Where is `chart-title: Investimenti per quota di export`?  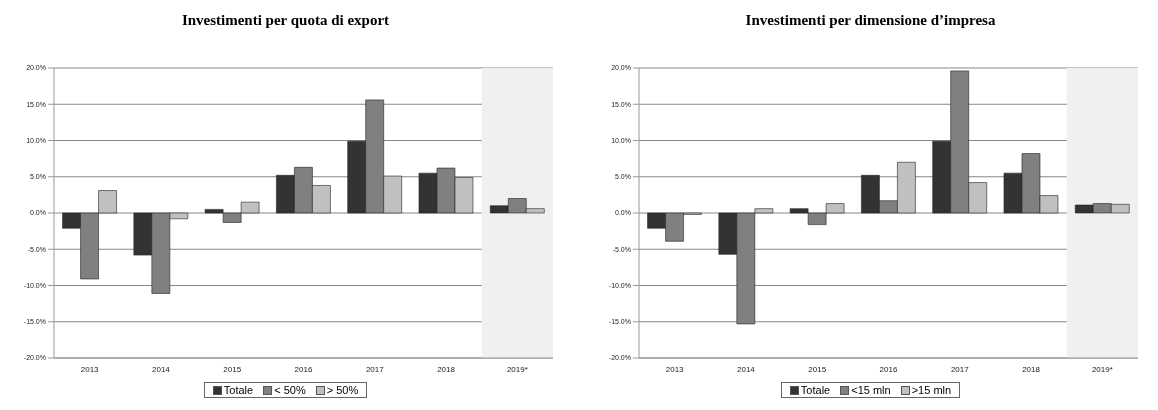 chart-title: Investimenti per quota di export is located at coordinates (285, 20).